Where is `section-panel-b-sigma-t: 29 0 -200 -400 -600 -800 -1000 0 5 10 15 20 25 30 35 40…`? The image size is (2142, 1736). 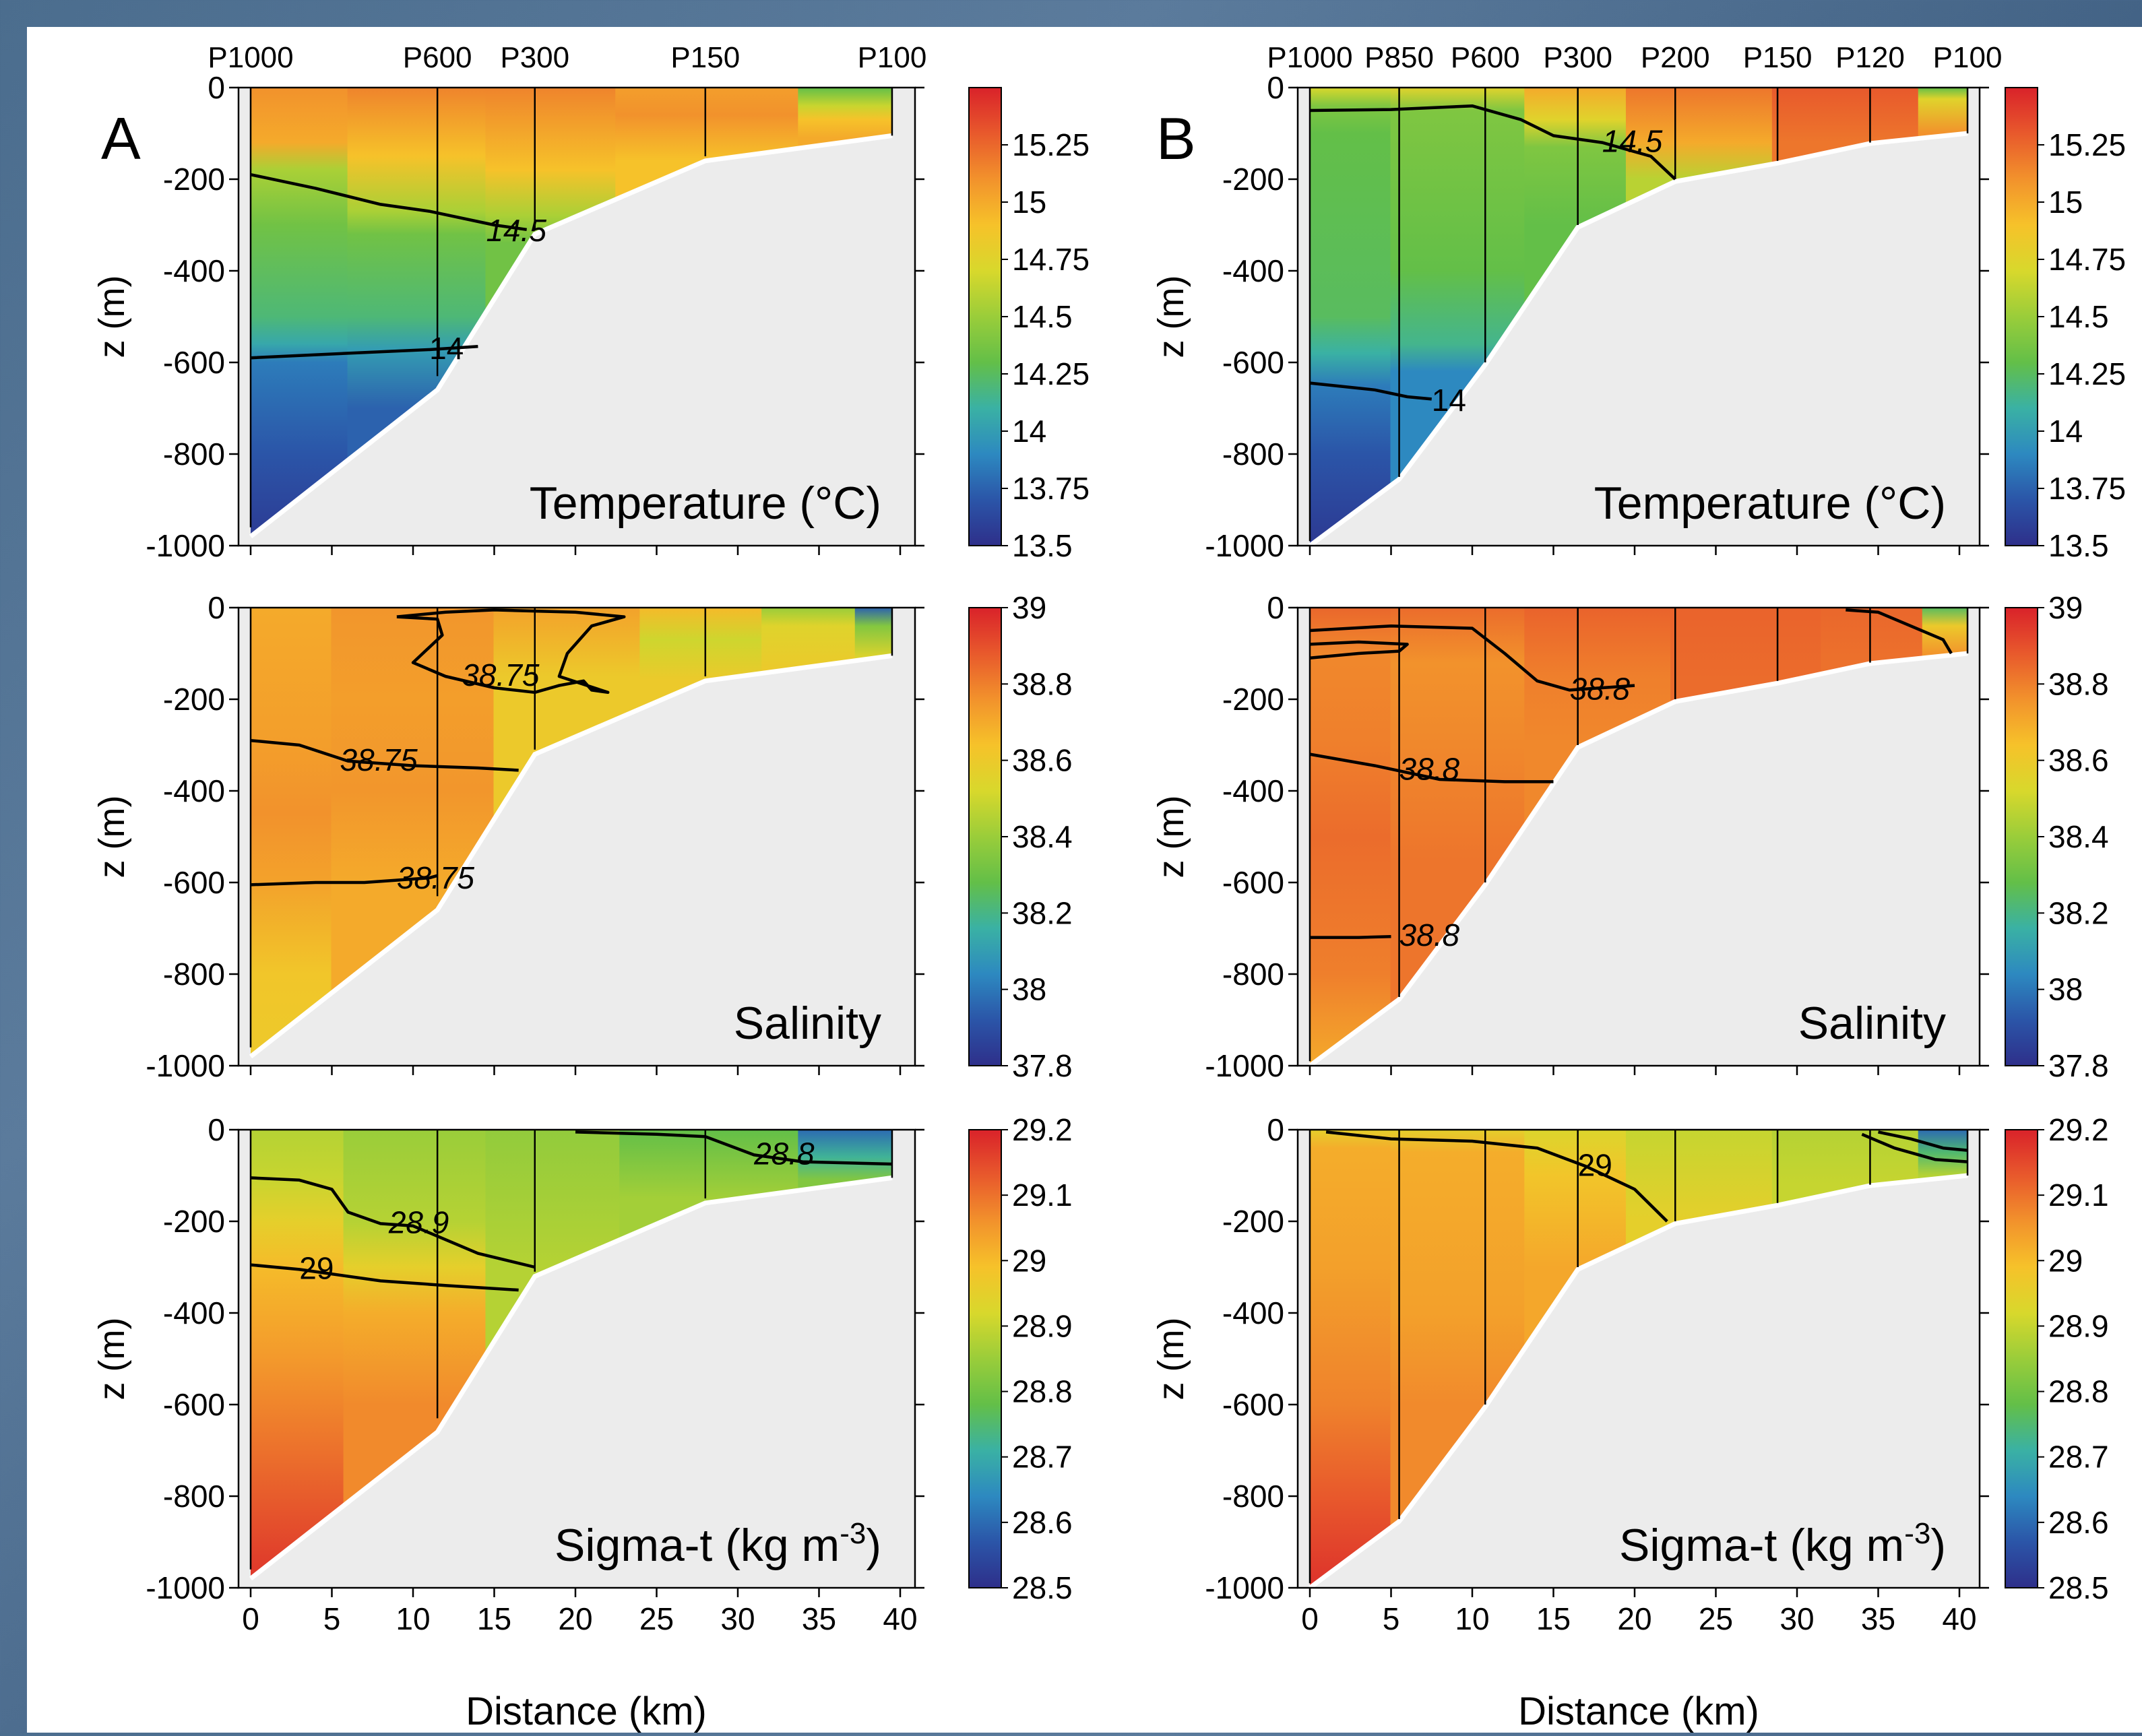
section-panel-b-sigma-t: 29 0 -200 -400 -600 -800 -1000 0 5 10 15 20 25 30 35 40… is located at coordinates (1630, 1374).